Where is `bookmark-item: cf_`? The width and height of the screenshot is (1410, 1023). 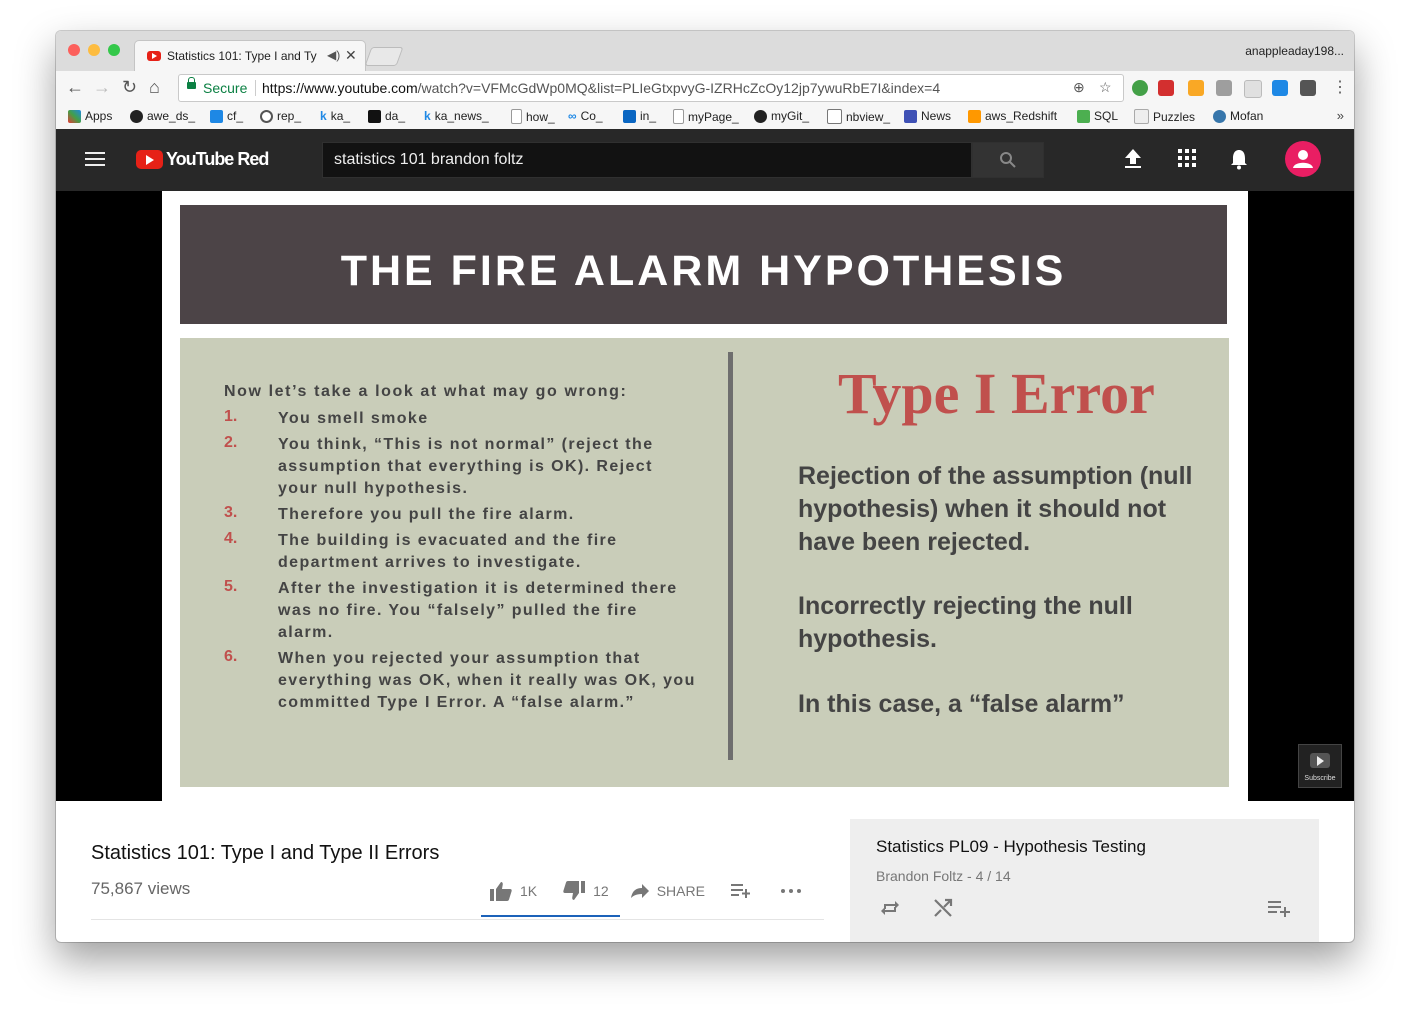 bookmark-item: cf_ is located at coordinates (226, 116).